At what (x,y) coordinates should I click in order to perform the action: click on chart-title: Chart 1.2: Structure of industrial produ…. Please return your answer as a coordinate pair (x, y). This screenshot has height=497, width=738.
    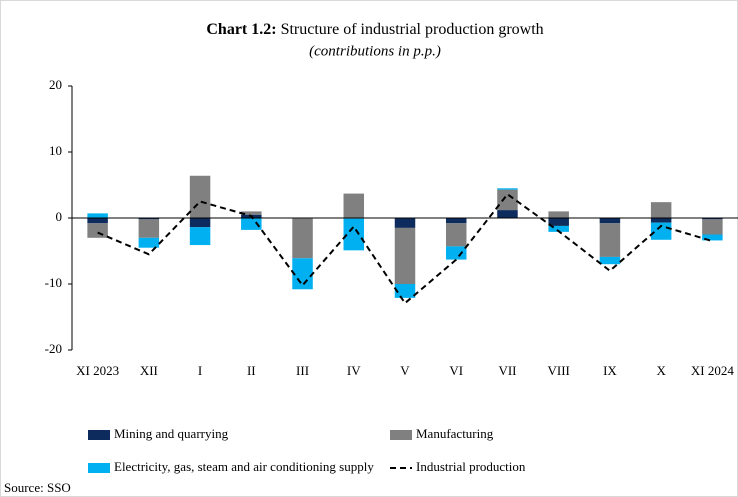
    Looking at the image, I should click on (374, 29).